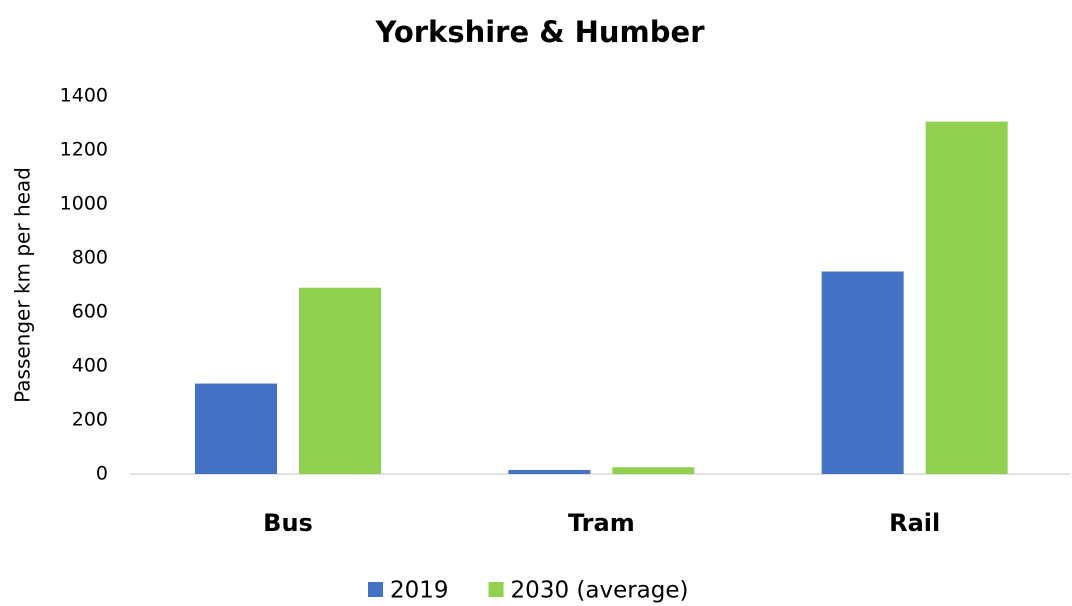 The width and height of the screenshot is (1072, 606). What do you see at coordinates (601, 523) in the screenshot?
I see `x-tick-label: Tram` at bounding box center [601, 523].